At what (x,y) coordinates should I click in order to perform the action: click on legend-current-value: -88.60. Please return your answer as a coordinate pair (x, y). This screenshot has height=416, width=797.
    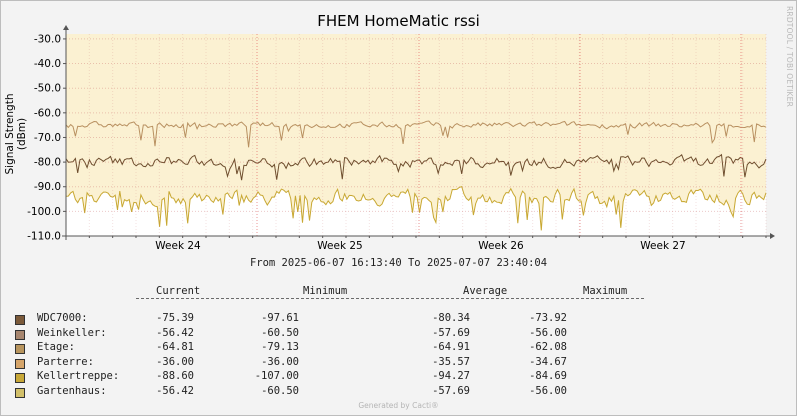
    Looking at the image, I should click on (175, 376).